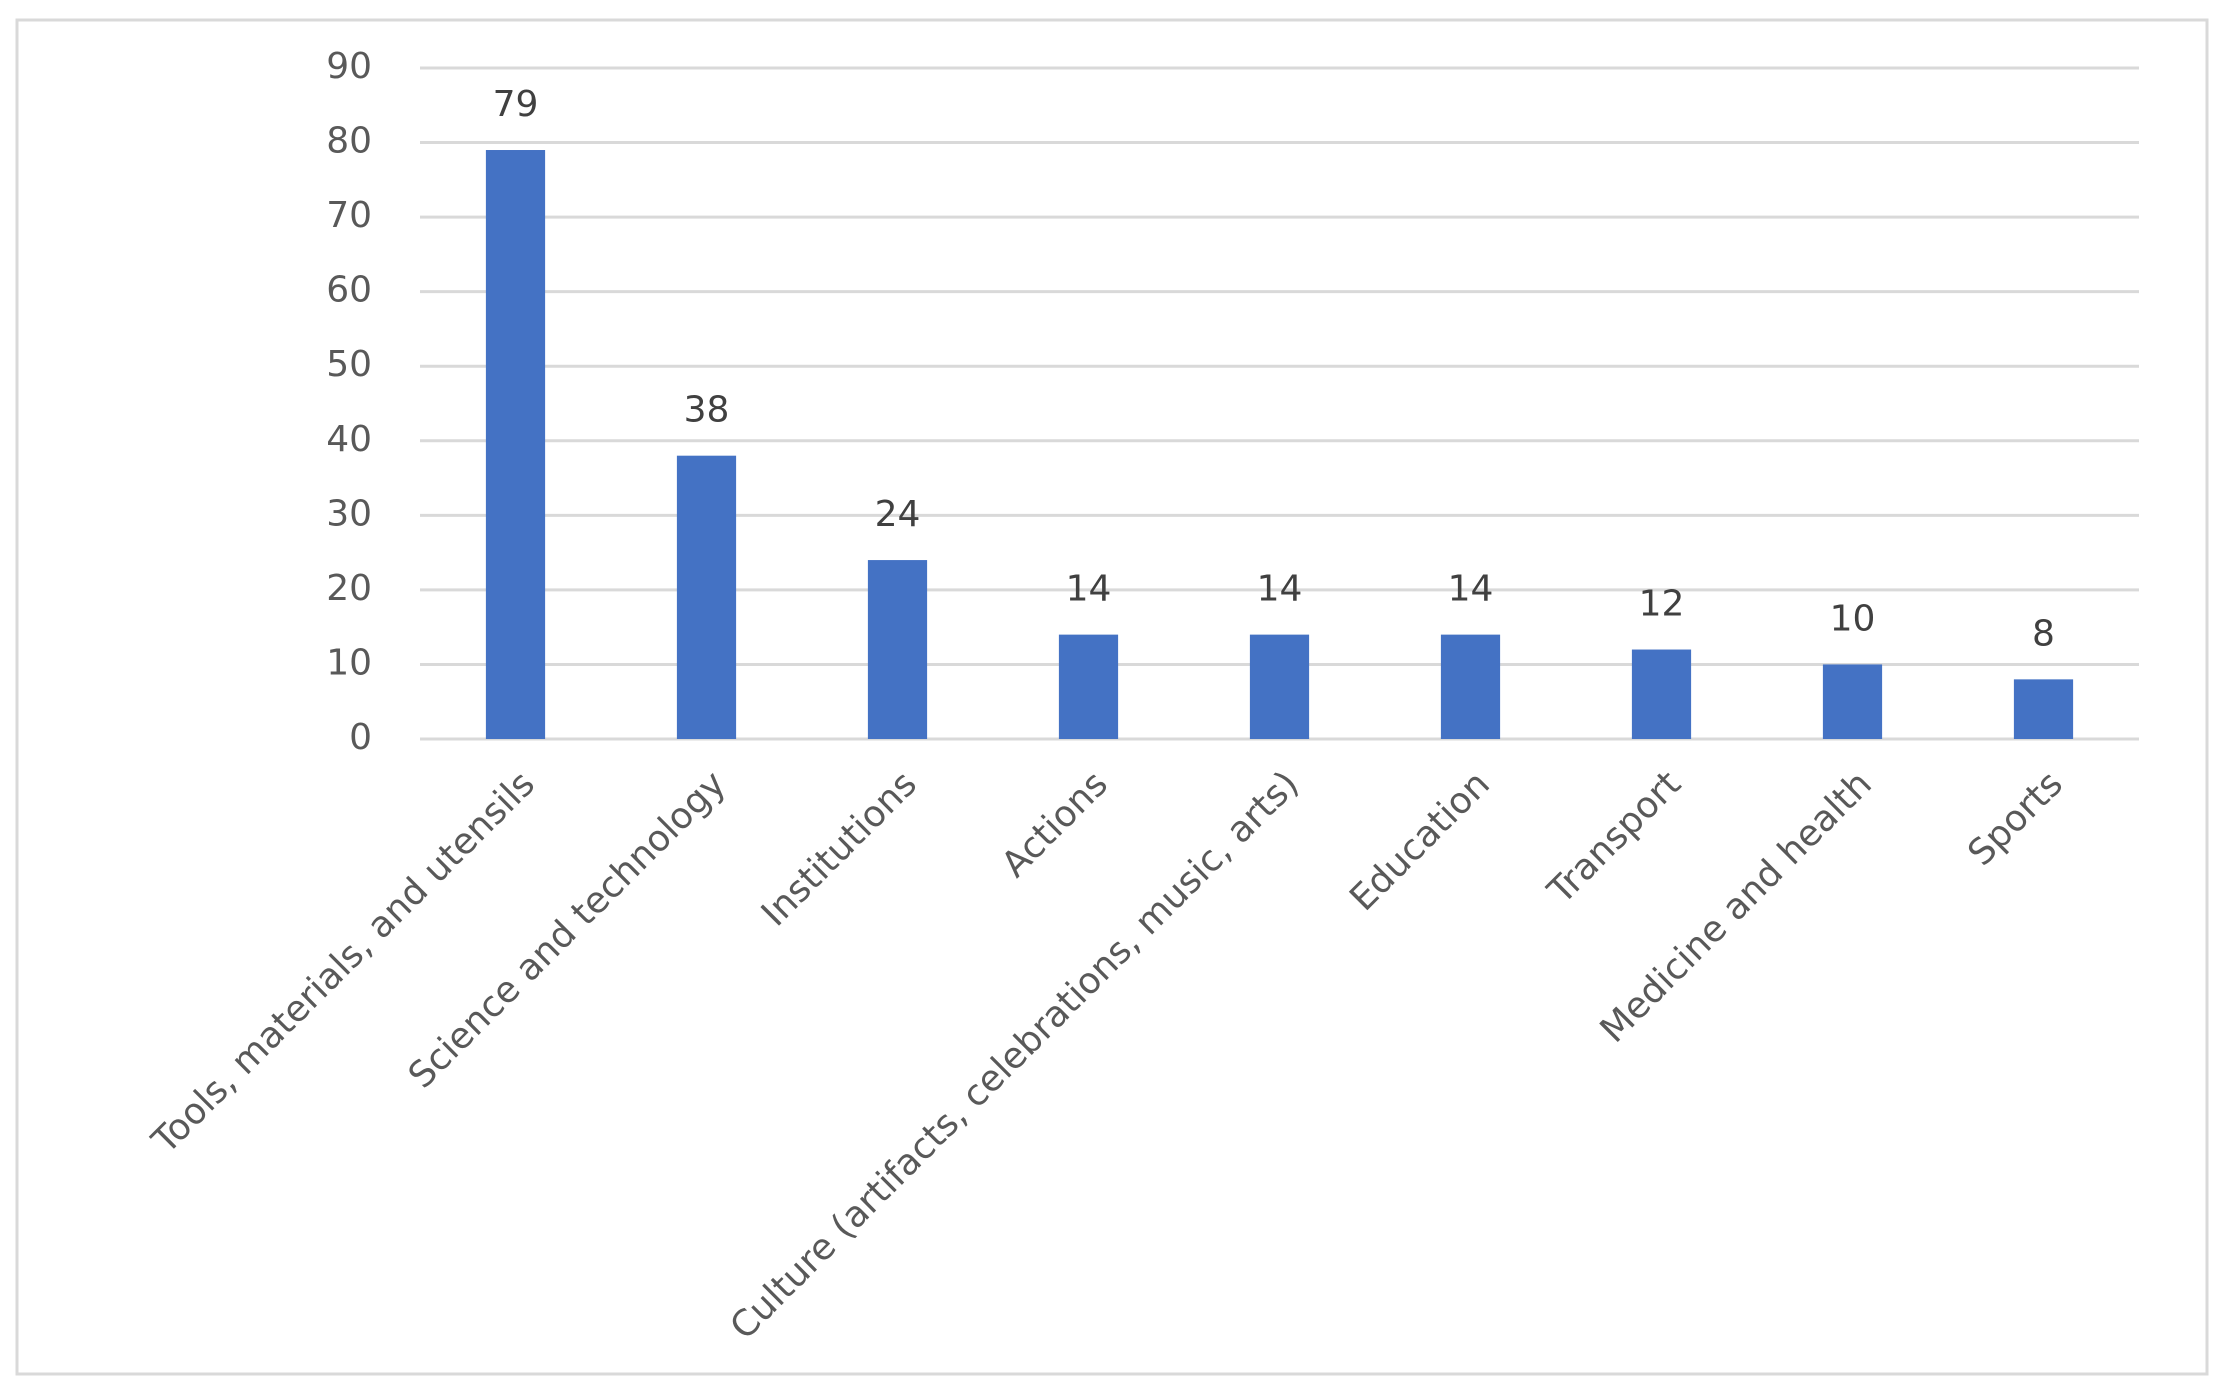  What do you see at coordinates (2043, 633) in the screenshot?
I see `value-label: 8` at bounding box center [2043, 633].